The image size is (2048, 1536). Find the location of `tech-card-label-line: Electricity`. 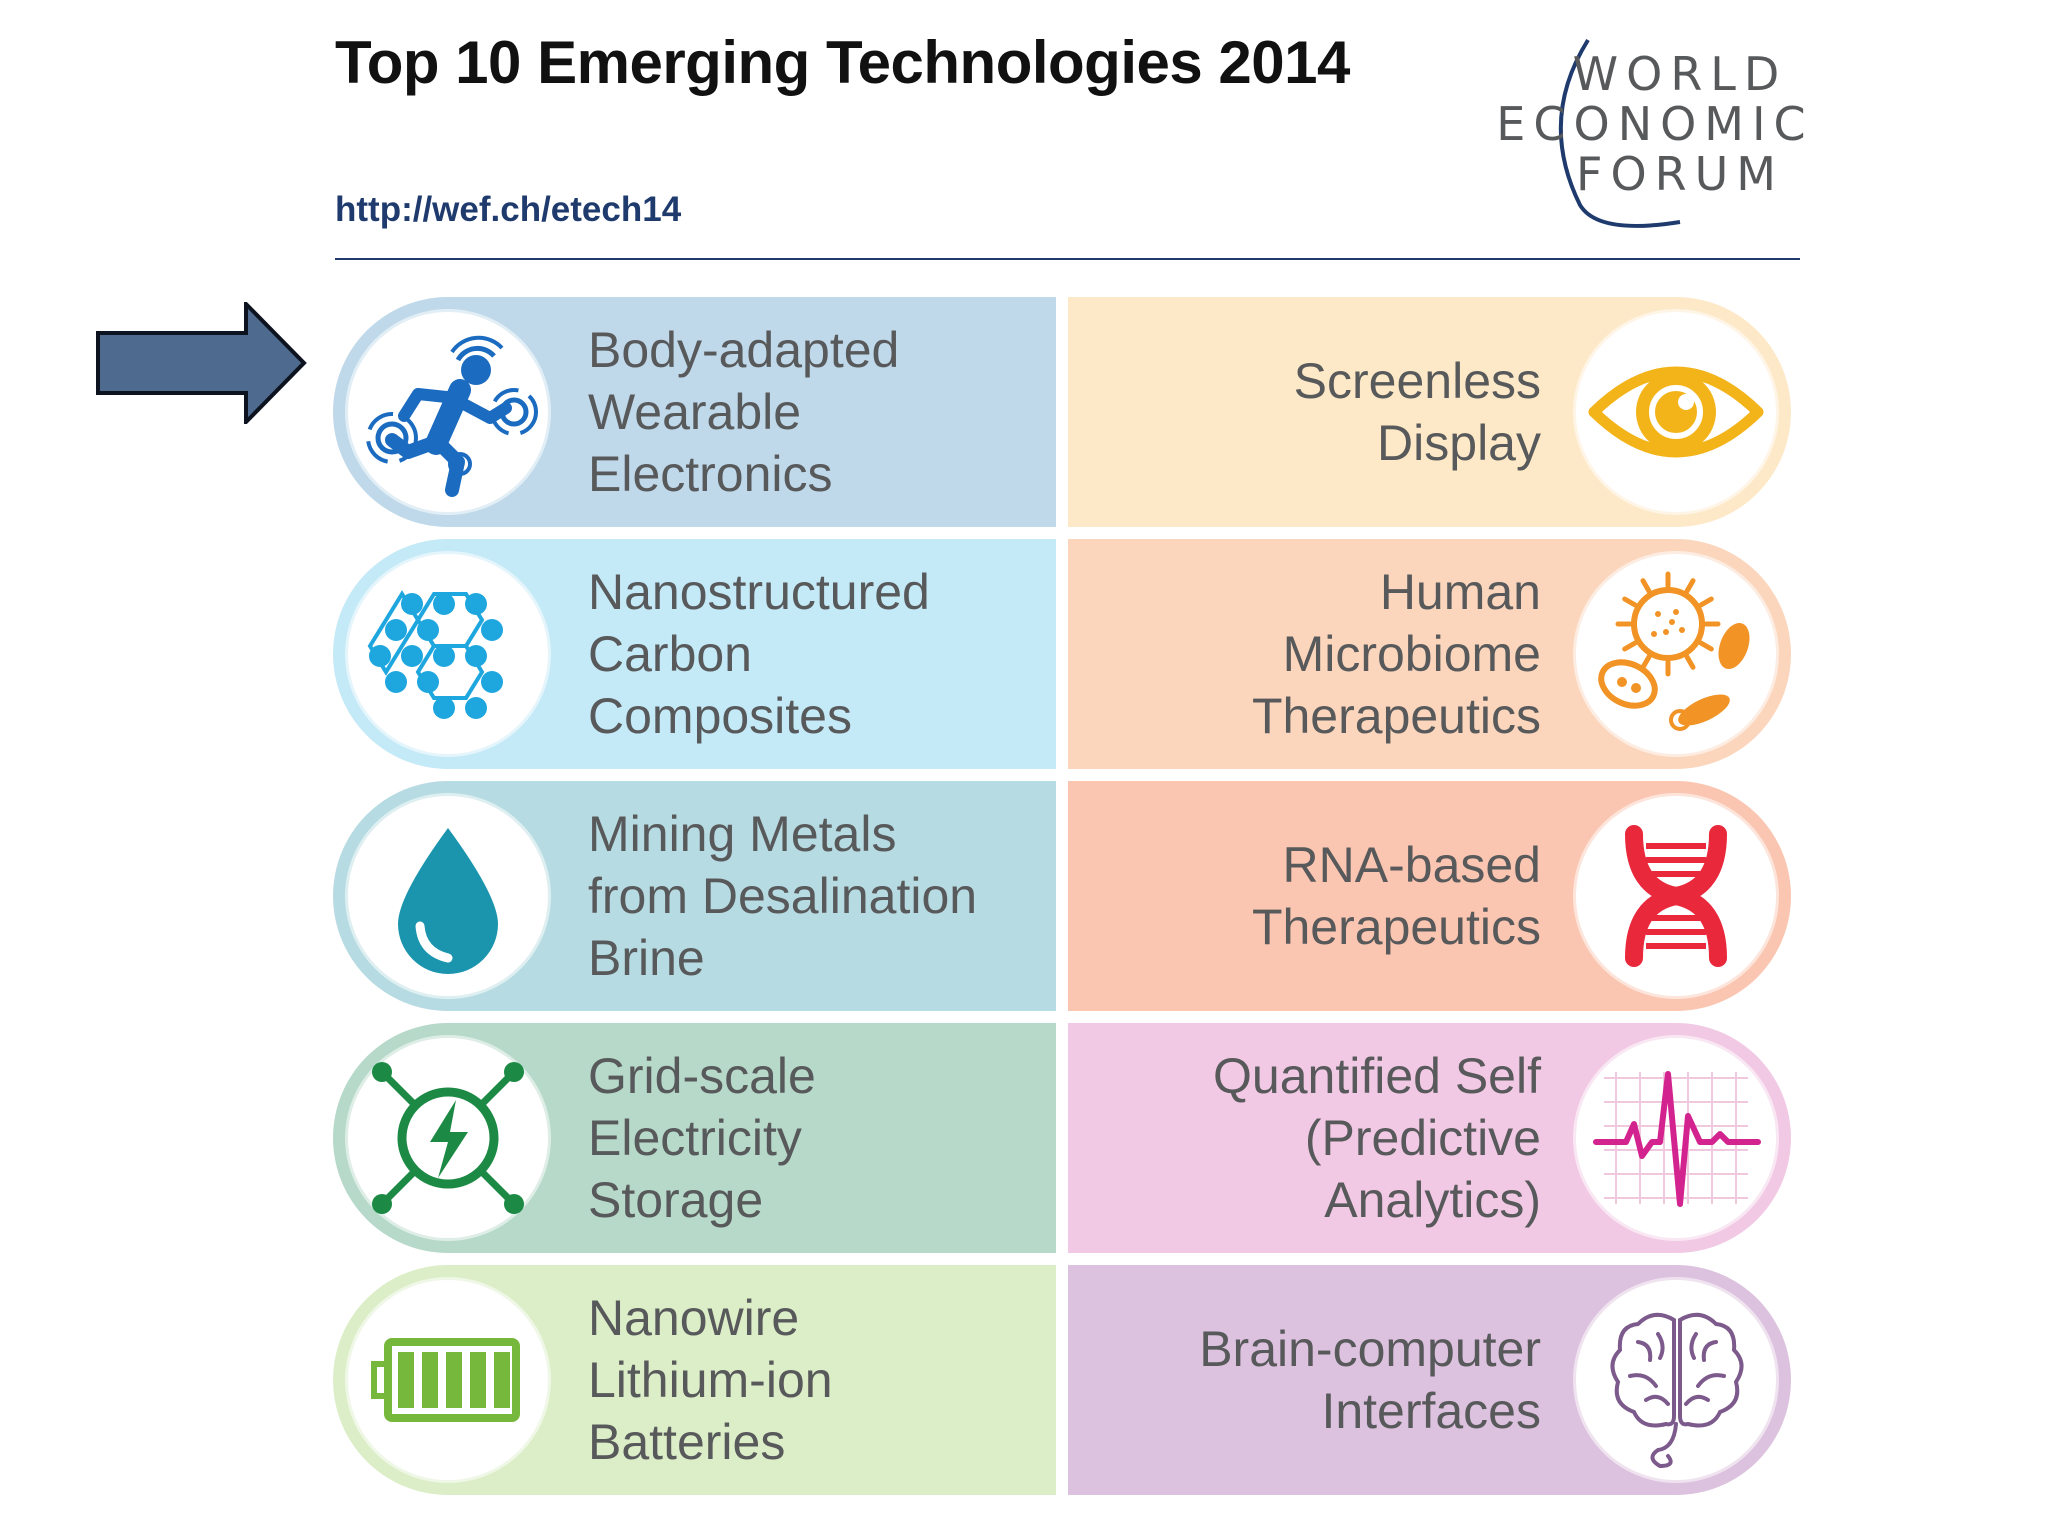

tech-card-label-line: Electricity is located at coordinates (695, 1138).